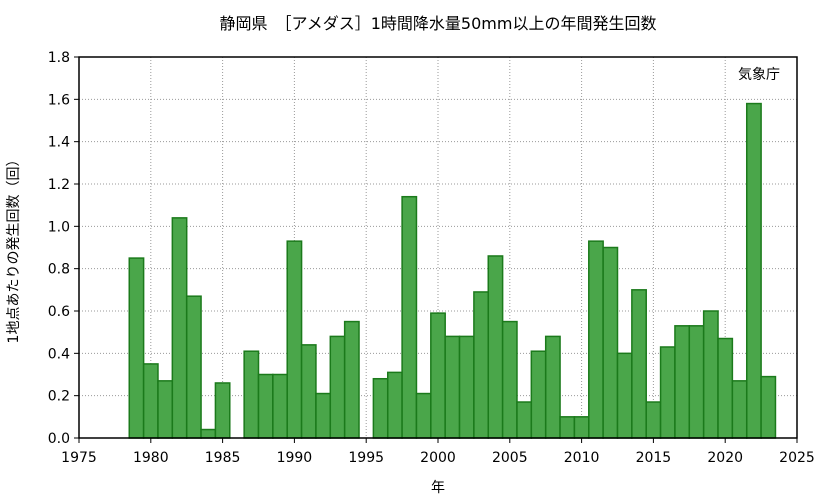  I want to click on x-tick-label: 1990, so click(295, 458).